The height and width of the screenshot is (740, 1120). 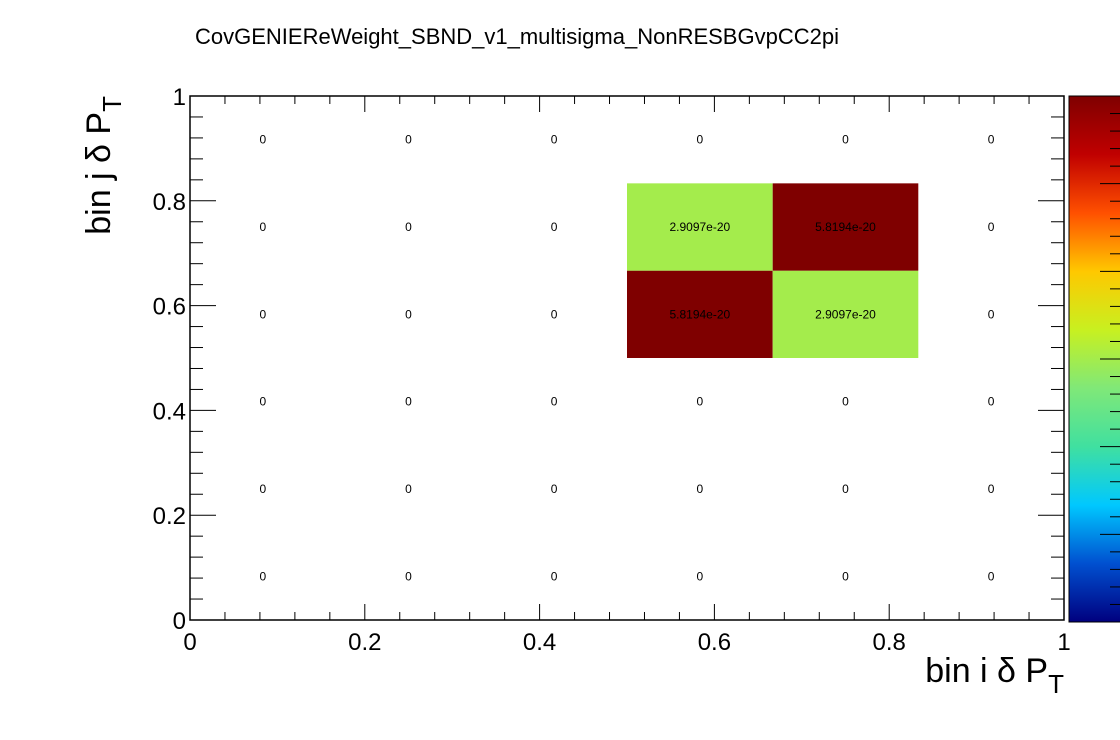 What do you see at coordinates (169, 202) in the screenshot?
I see `y-tick-label: 0.8` at bounding box center [169, 202].